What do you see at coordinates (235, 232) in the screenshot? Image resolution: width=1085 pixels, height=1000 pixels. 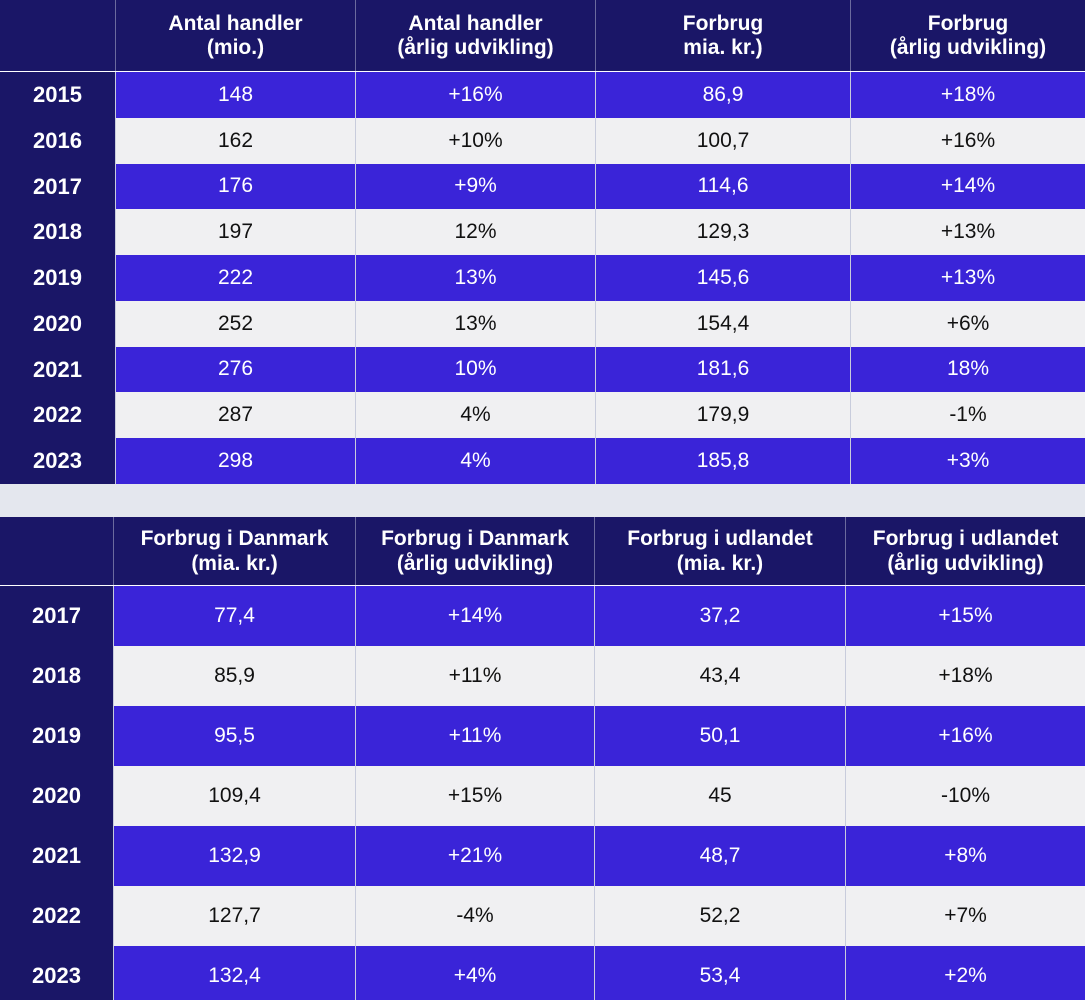 I see `table-cell: 197` at bounding box center [235, 232].